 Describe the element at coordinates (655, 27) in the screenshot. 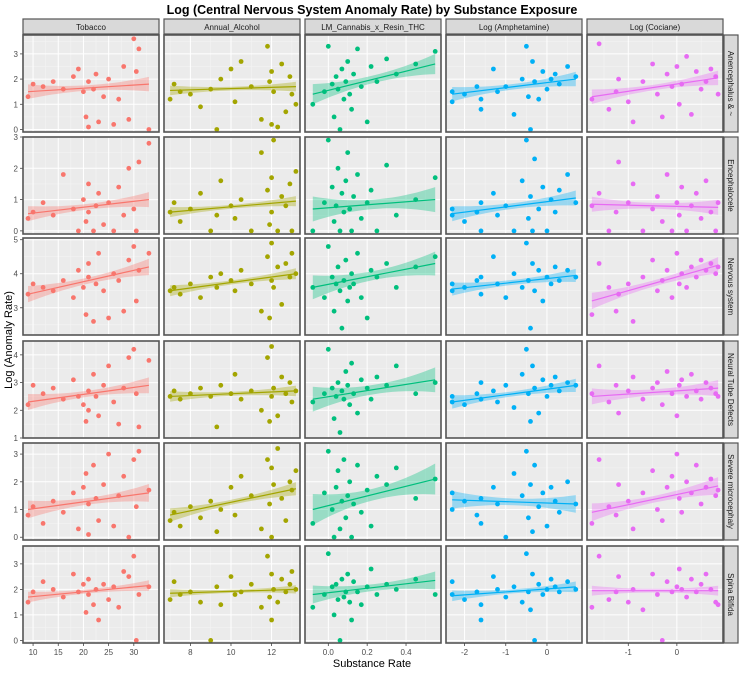

I see `facet-strip-label: Log (Cociane)` at that location.